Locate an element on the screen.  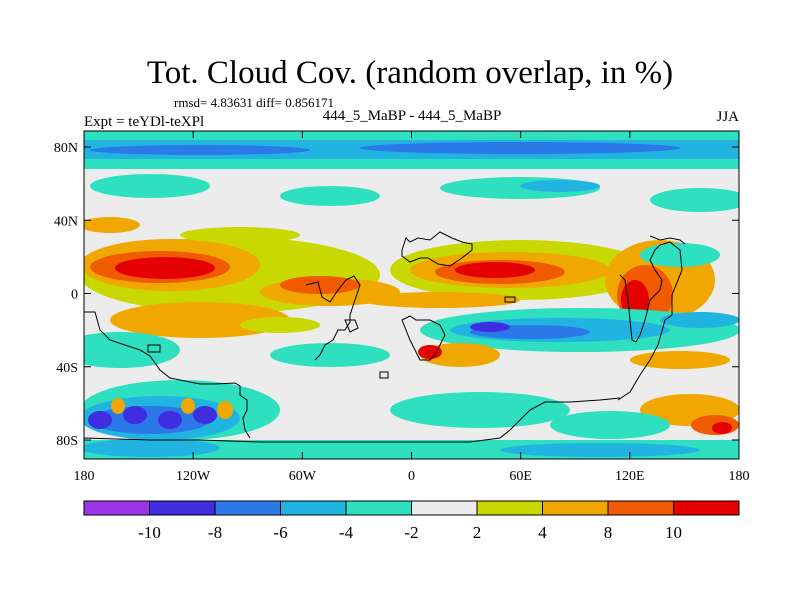
coastline-greenland is located at coordinates (333, 318).